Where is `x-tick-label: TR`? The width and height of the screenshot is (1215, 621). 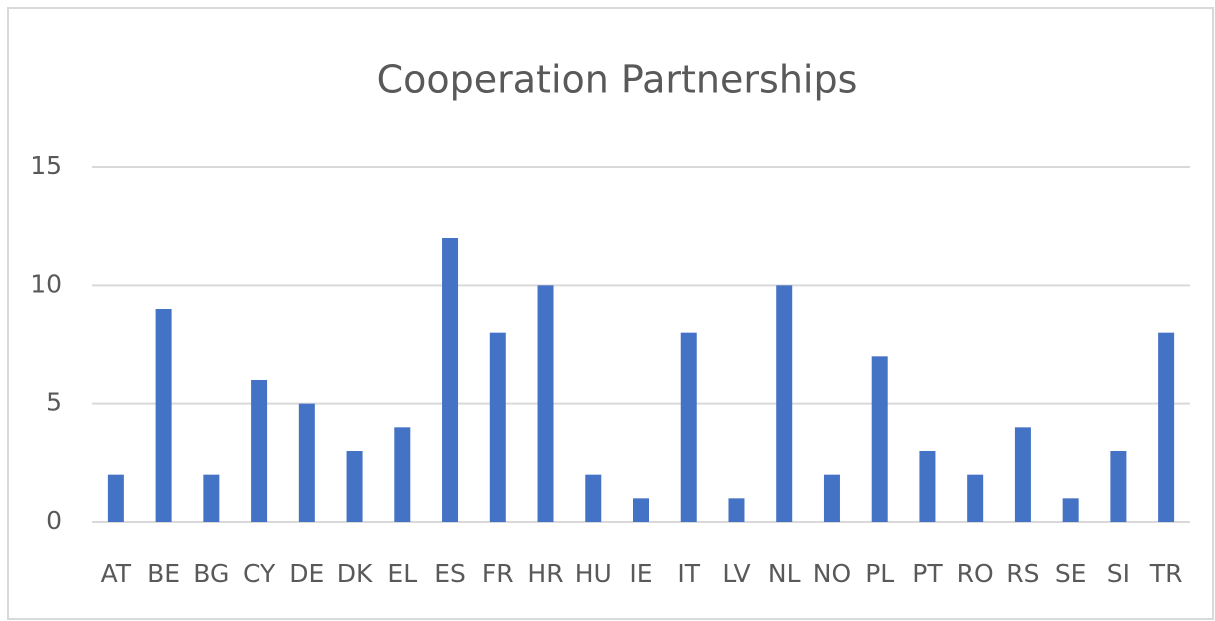 x-tick-label: TR is located at coordinates (1166, 573).